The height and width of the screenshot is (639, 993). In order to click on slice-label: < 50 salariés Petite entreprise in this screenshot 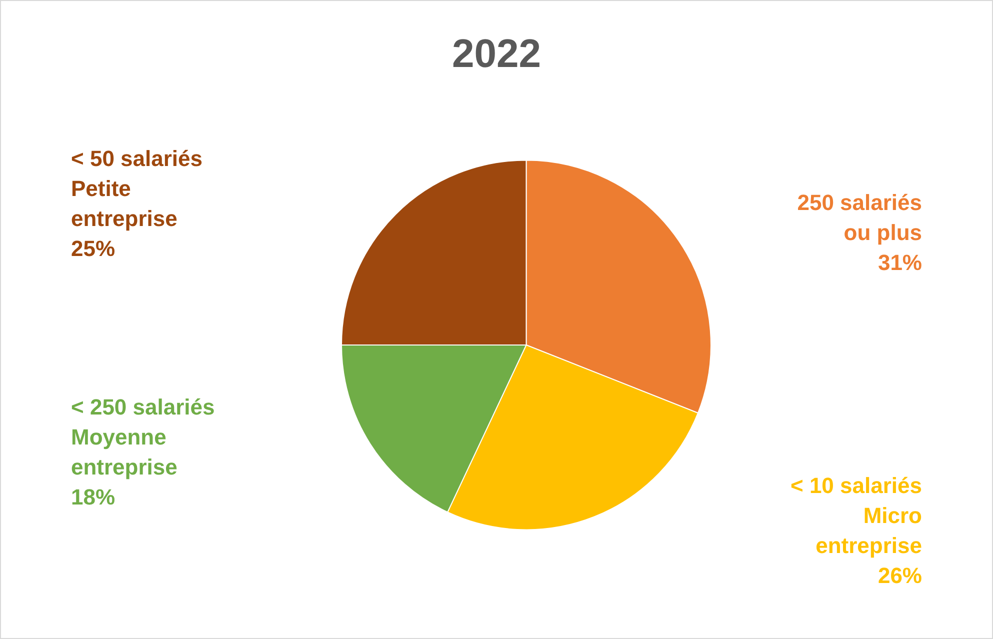, I will do `click(137, 189)`.